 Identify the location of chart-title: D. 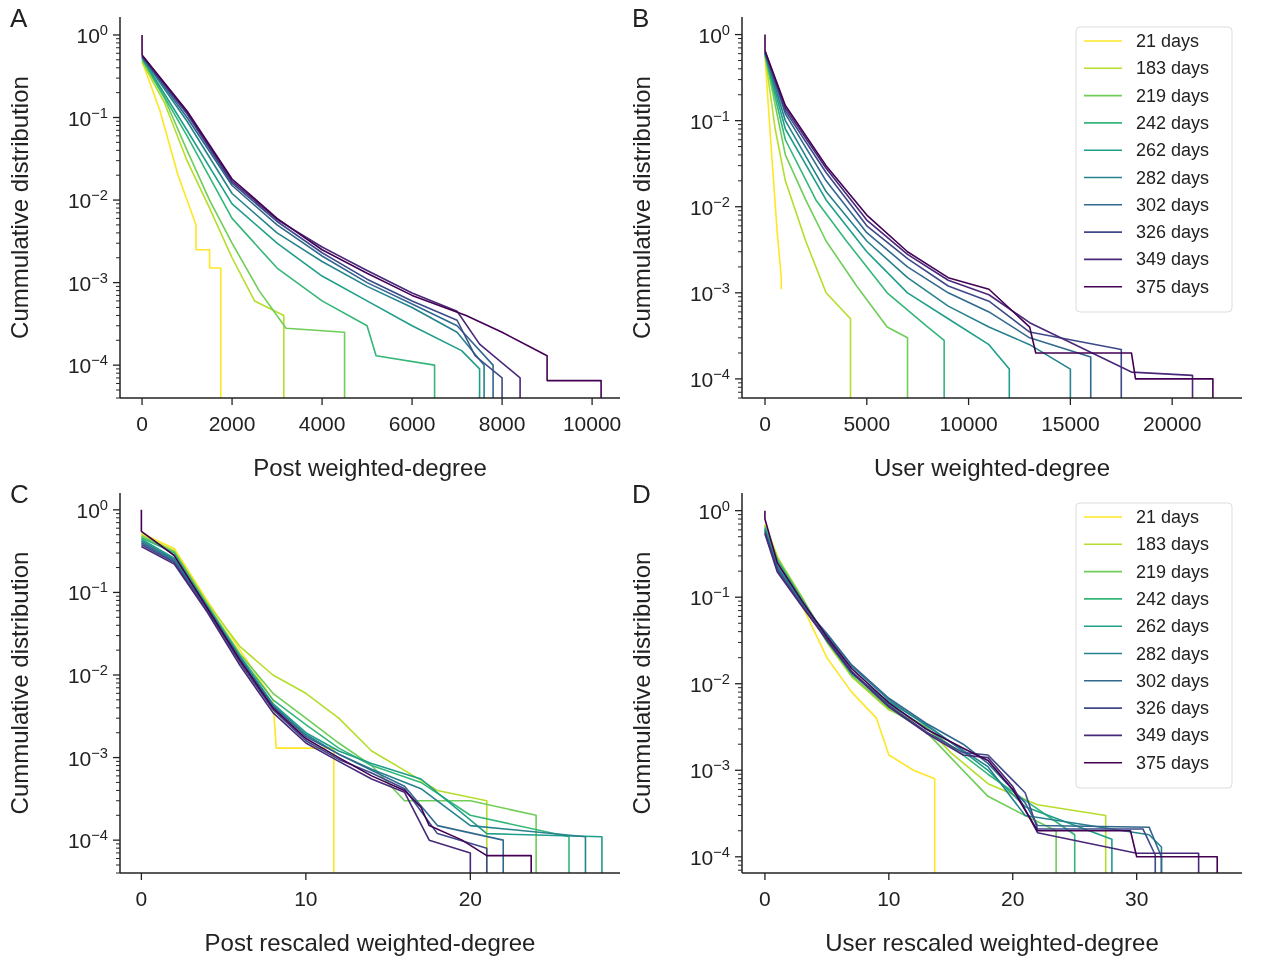
(641, 494).